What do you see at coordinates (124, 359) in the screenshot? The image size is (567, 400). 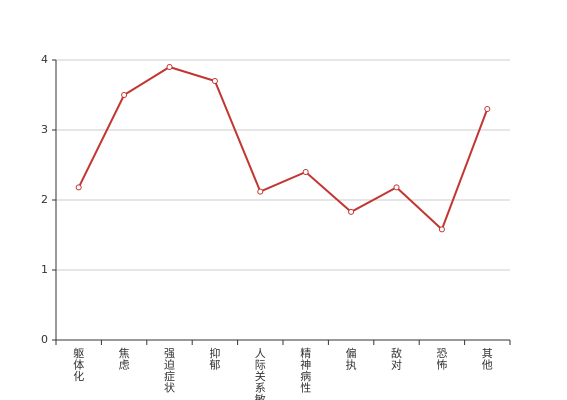 I see `x-tick-label: 焦虑` at bounding box center [124, 359].